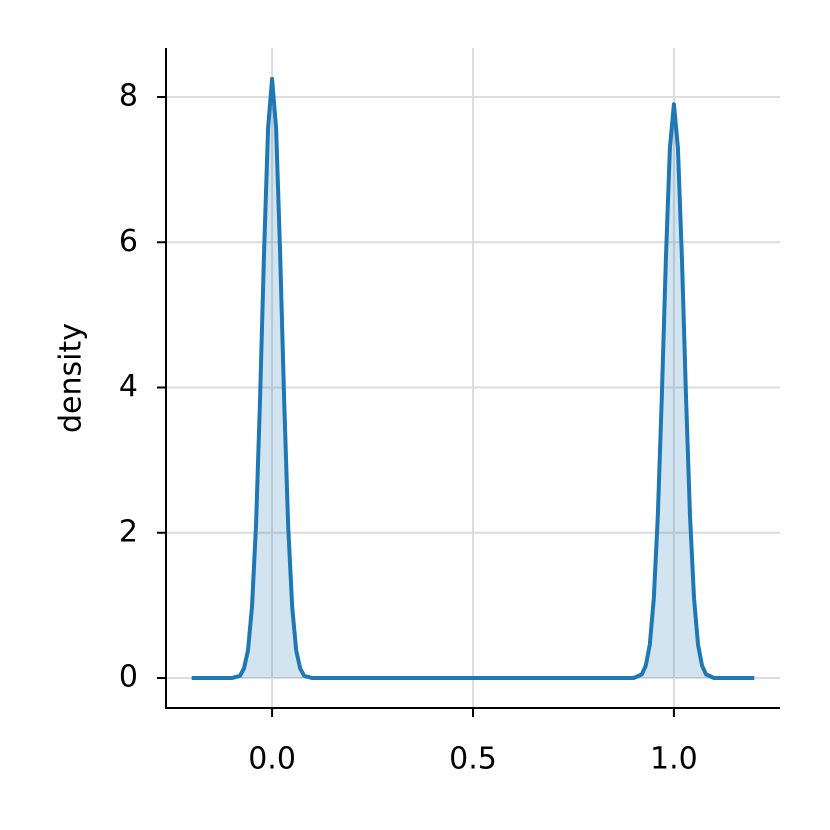 The image size is (830, 830). Describe the element at coordinates (128, 386) in the screenshot. I see `y-tick-label: 4` at that location.